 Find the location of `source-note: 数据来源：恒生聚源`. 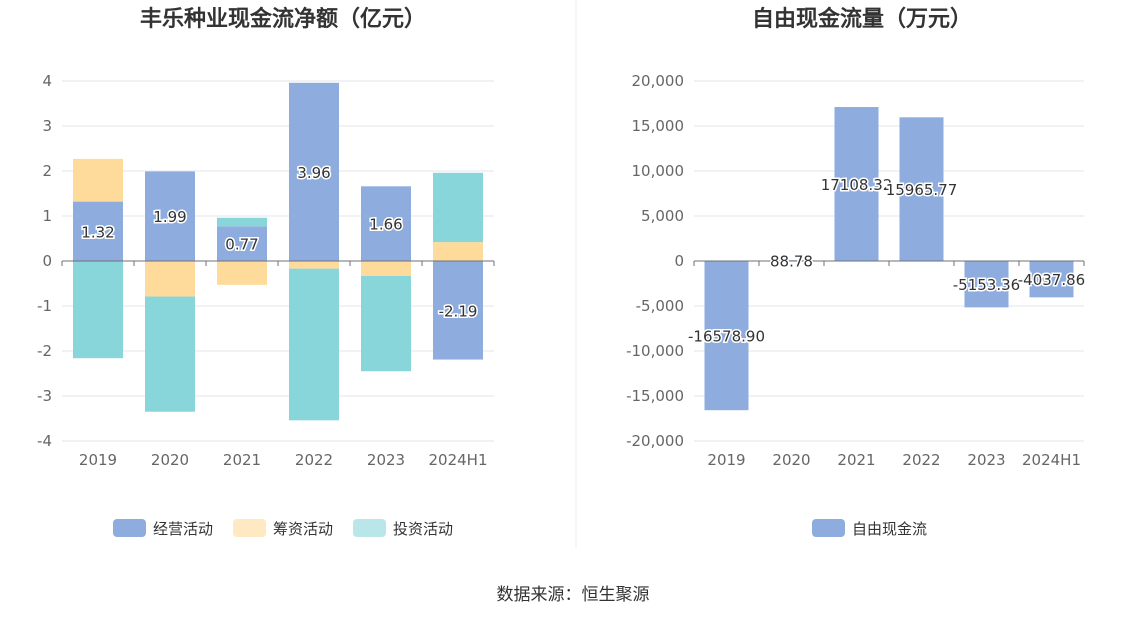

source-note: 数据来源：恒生聚源 is located at coordinates (573, 595).